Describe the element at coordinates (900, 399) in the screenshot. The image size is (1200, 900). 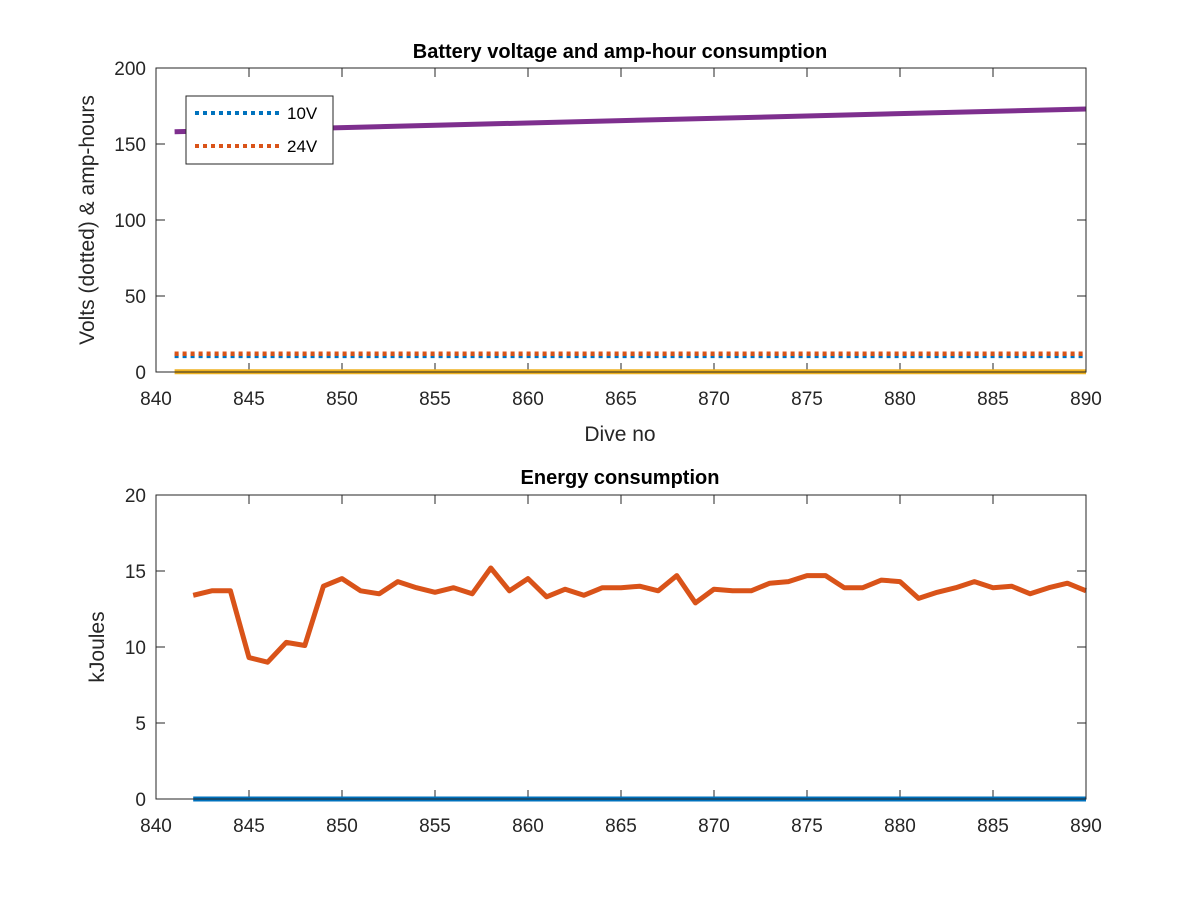
I see `battery-xtick-label: 880` at that location.